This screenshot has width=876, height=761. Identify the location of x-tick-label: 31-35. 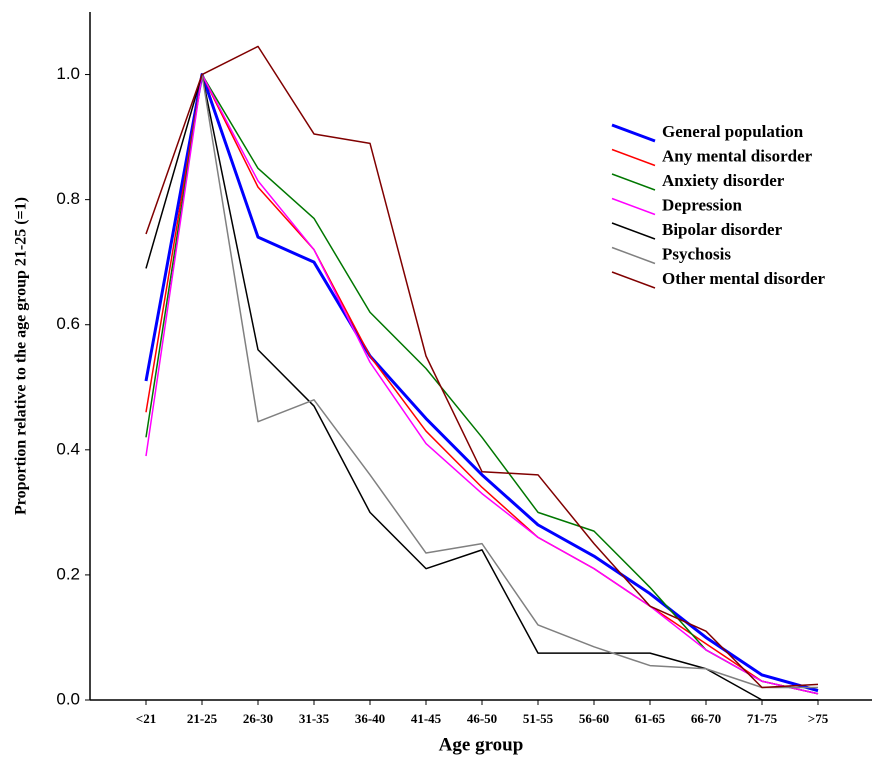
(314, 718).